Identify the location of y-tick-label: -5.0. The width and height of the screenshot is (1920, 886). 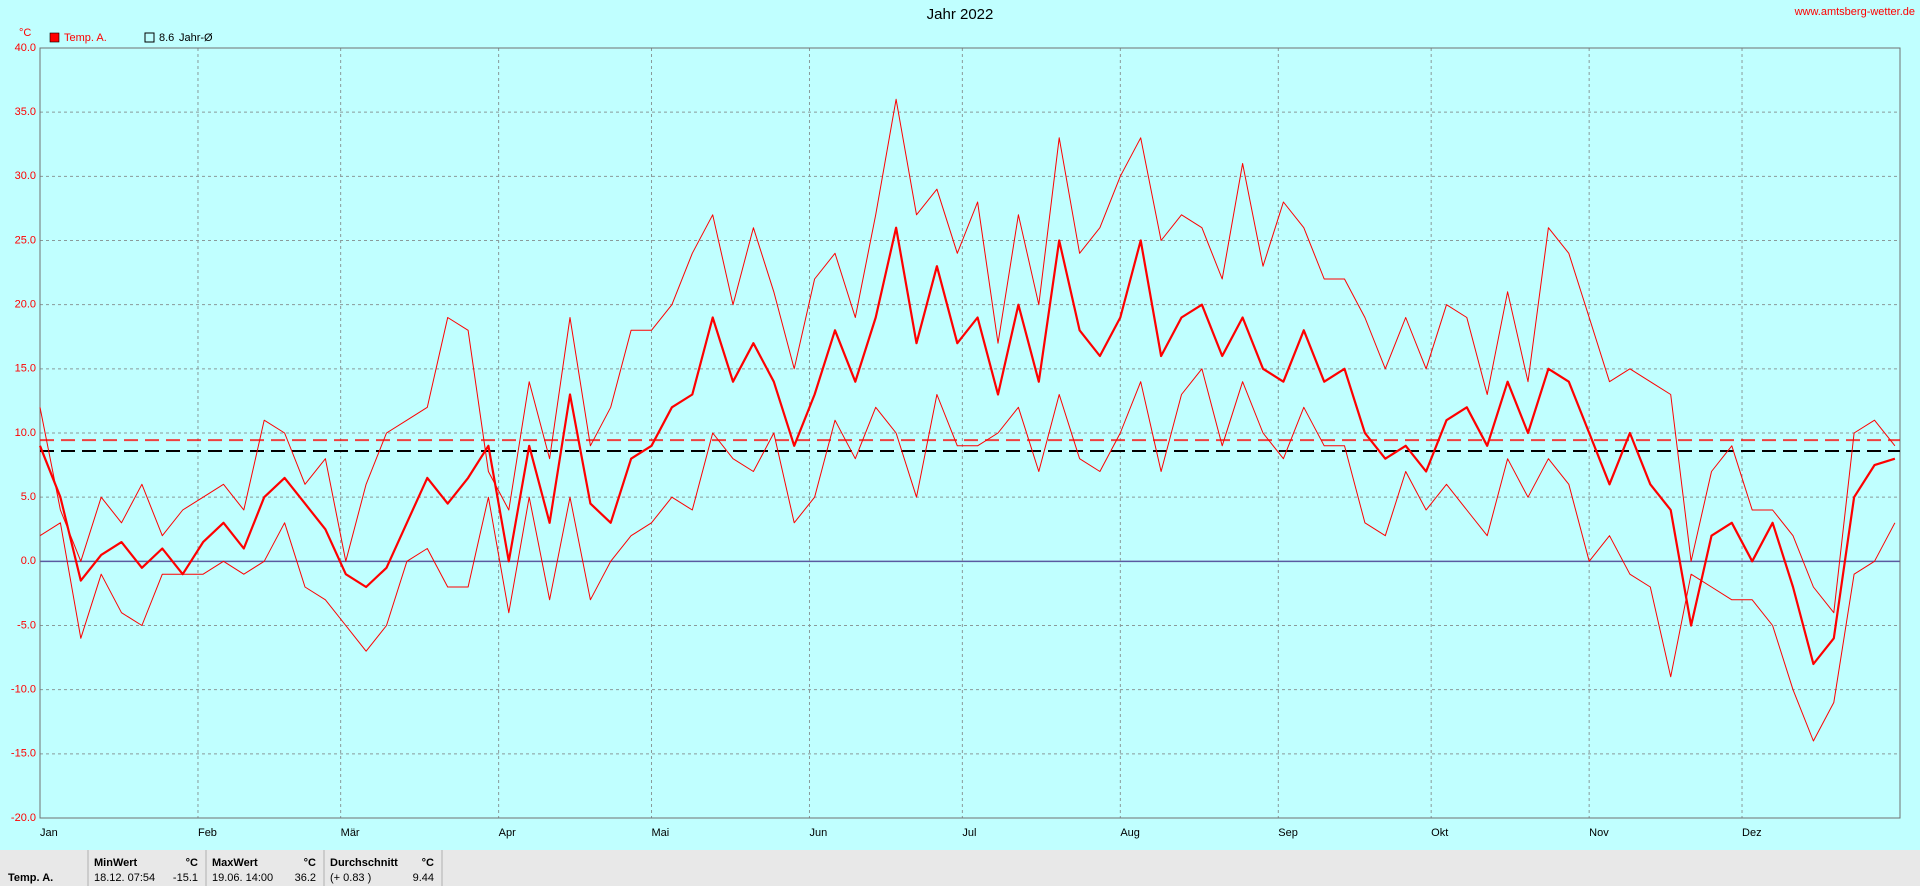
(26, 625).